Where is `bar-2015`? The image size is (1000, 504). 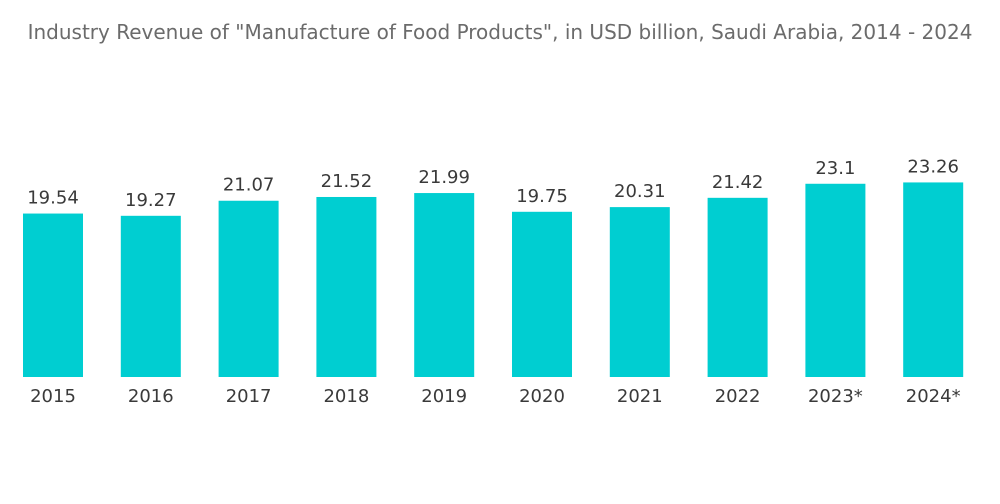
bar-2015 is located at coordinates (53, 295).